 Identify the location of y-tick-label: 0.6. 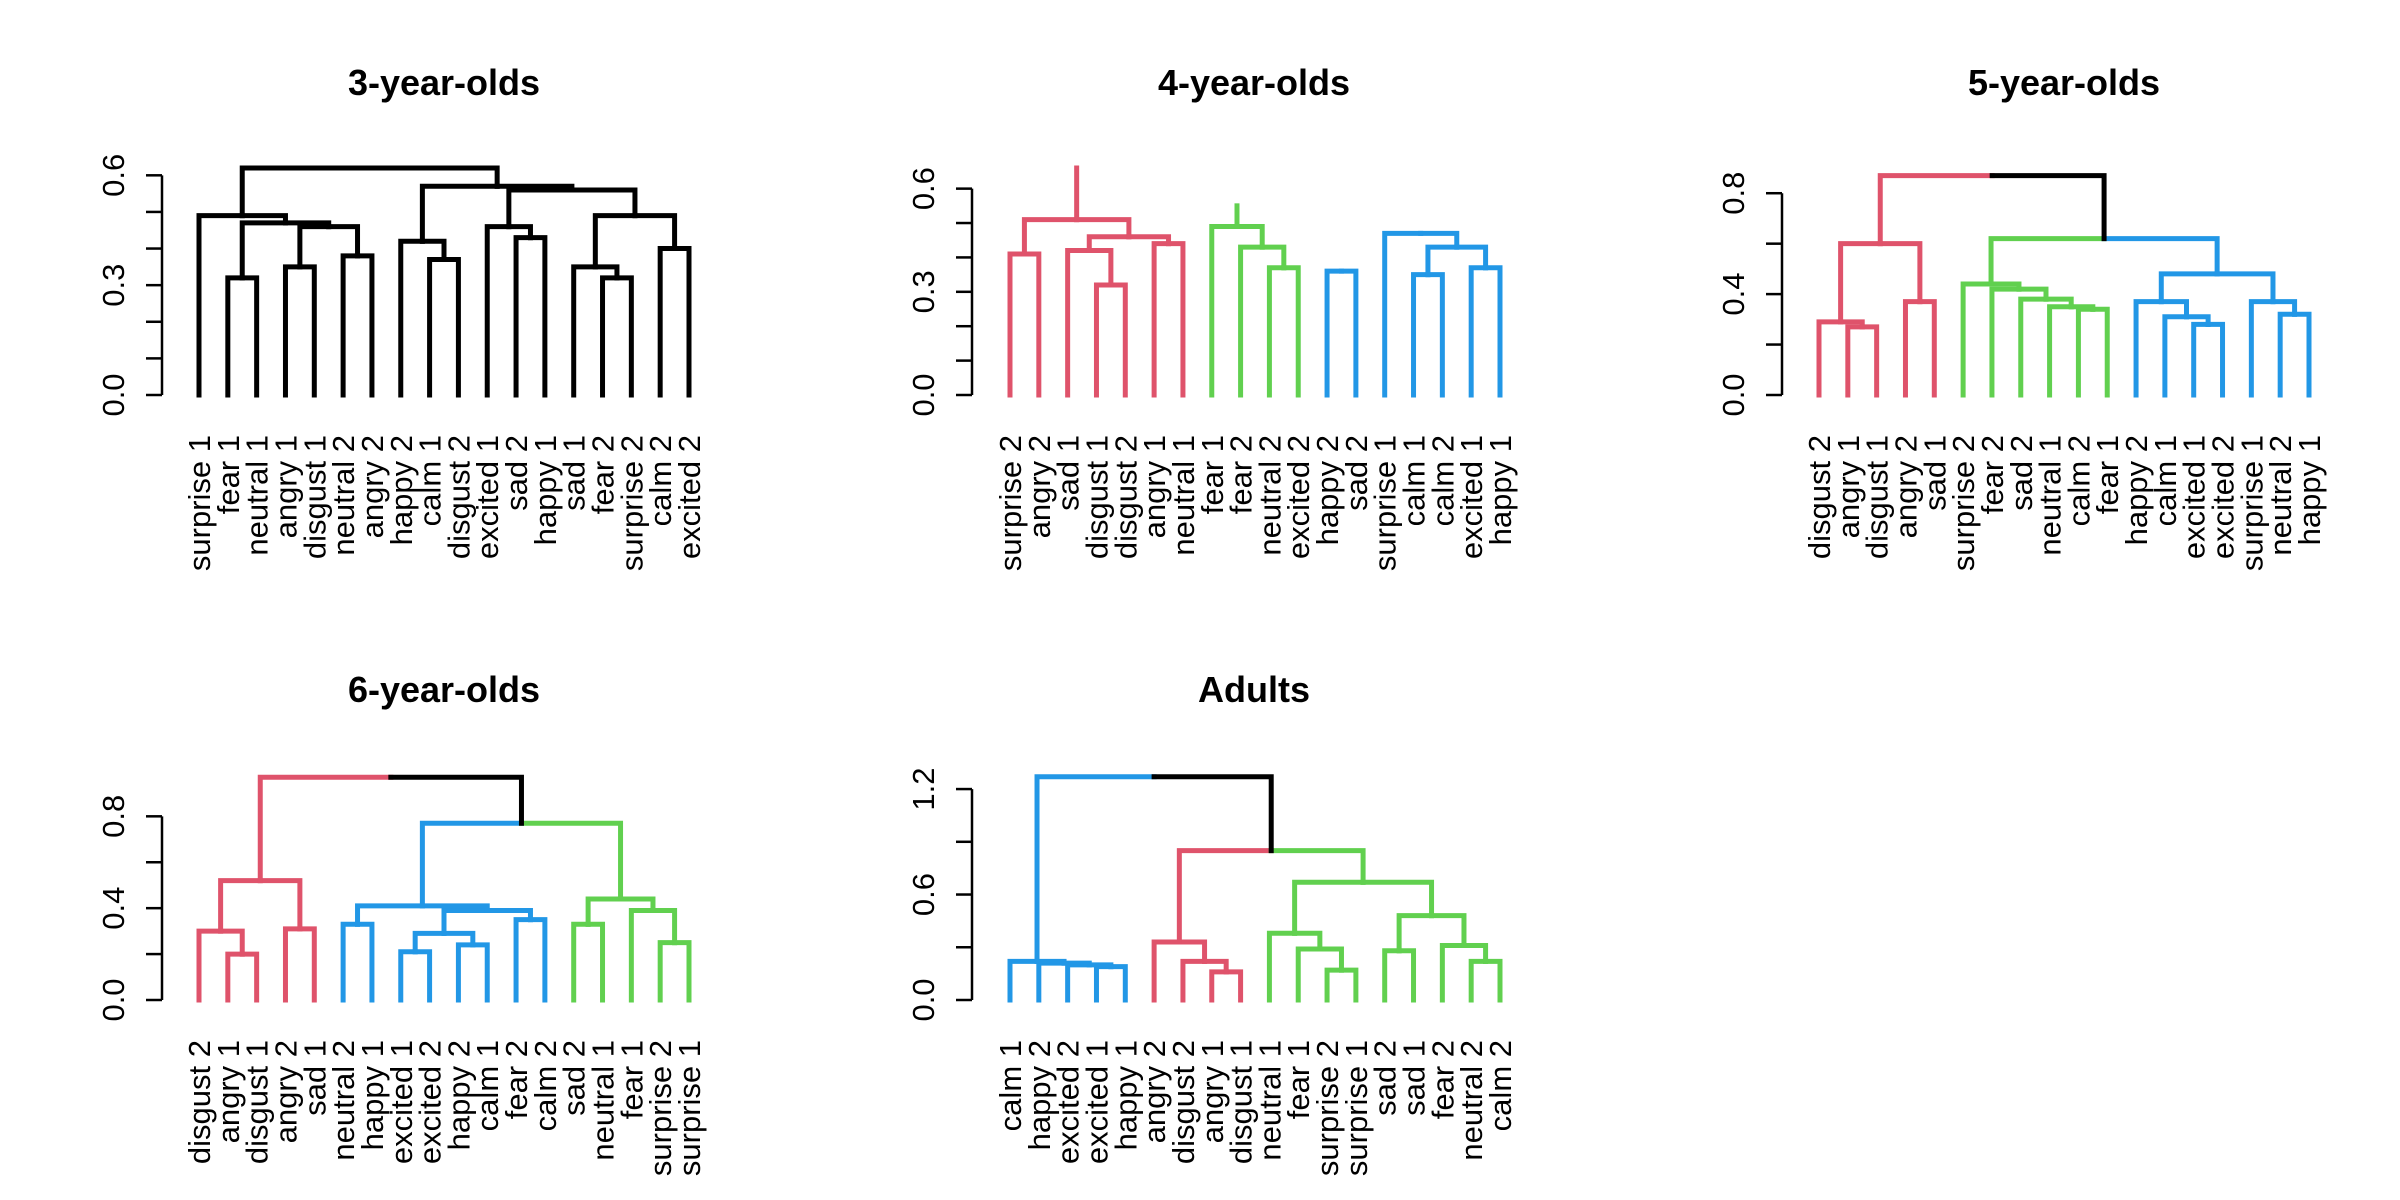
(923, 188).